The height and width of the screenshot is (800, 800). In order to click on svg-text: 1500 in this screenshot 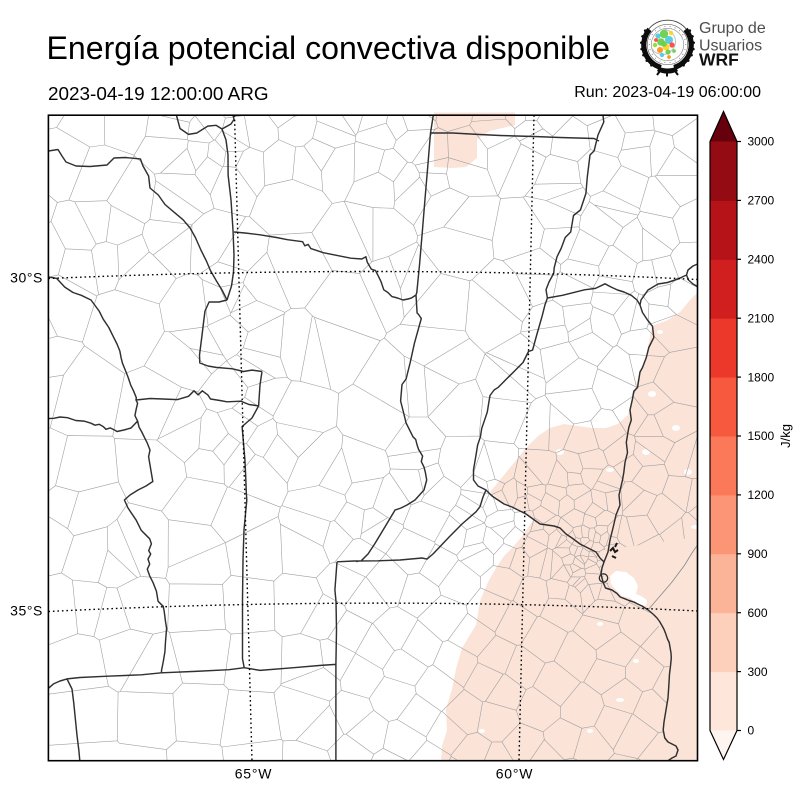, I will do `click(761, 436)`.